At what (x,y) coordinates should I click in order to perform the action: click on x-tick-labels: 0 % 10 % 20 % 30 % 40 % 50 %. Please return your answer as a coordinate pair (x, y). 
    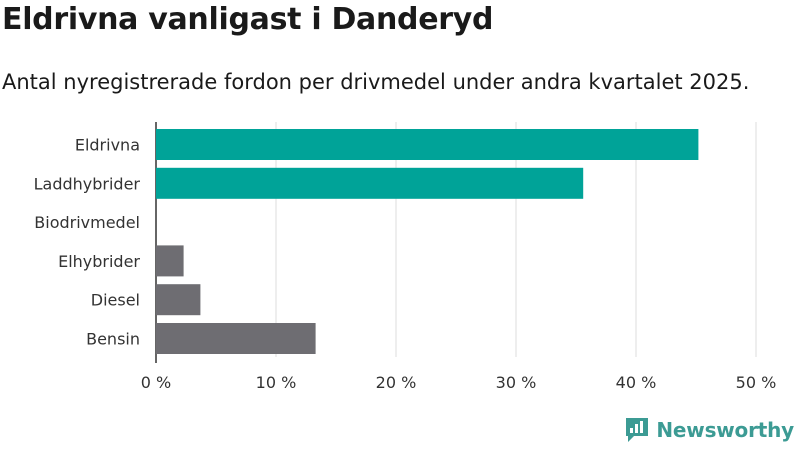
    Looking at the image, I should click on (459, 382).